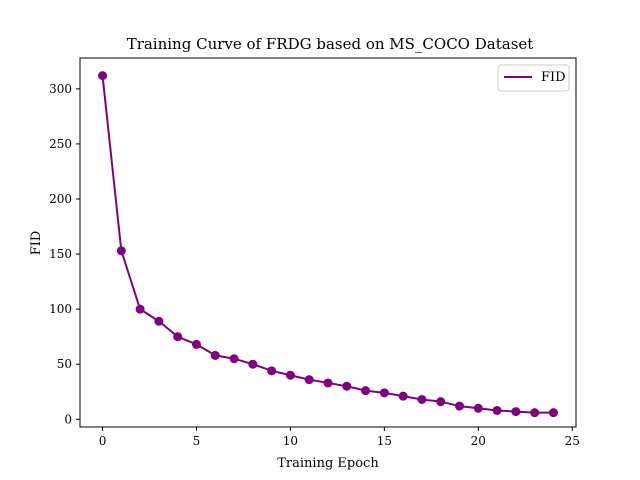  I want to click on legend: FID, so click(533, 78).